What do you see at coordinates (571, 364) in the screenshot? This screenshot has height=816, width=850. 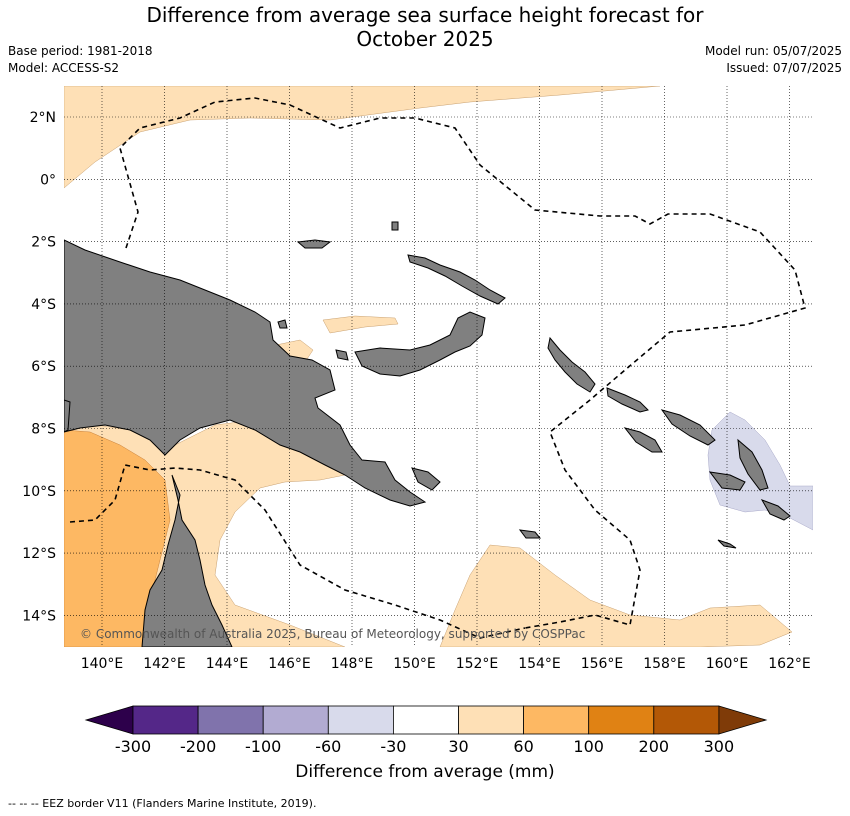 I see `land-bougainville` at bounding box center [571, 364].